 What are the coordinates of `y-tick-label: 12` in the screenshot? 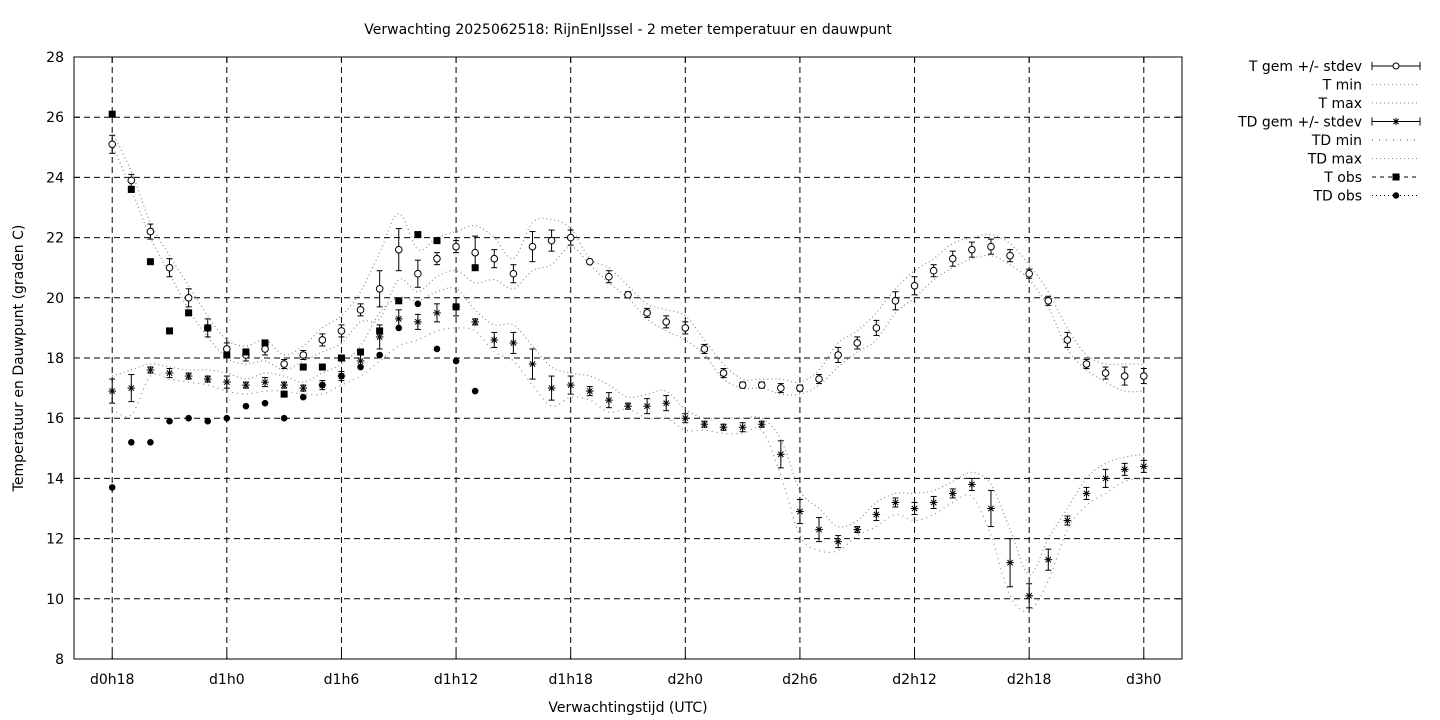 It's located at (55, 540).